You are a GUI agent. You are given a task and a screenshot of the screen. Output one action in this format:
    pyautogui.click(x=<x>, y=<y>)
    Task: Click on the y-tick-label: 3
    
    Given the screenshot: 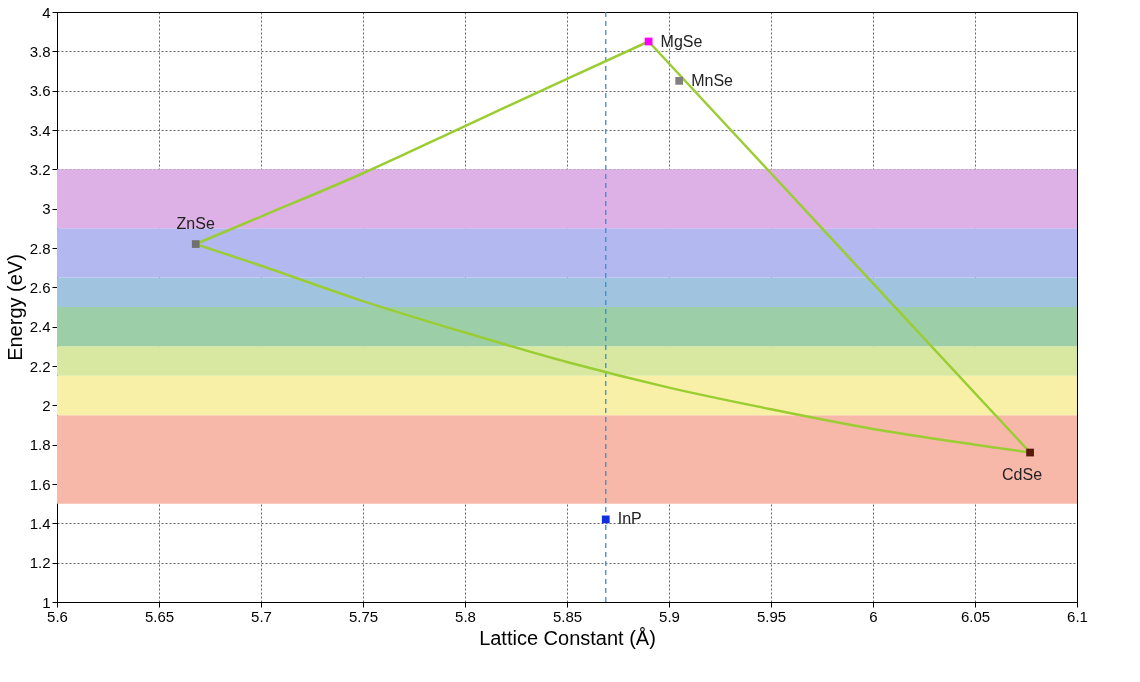 What is the action you would take?
    pyautogui.click(x=46, y=209)
    